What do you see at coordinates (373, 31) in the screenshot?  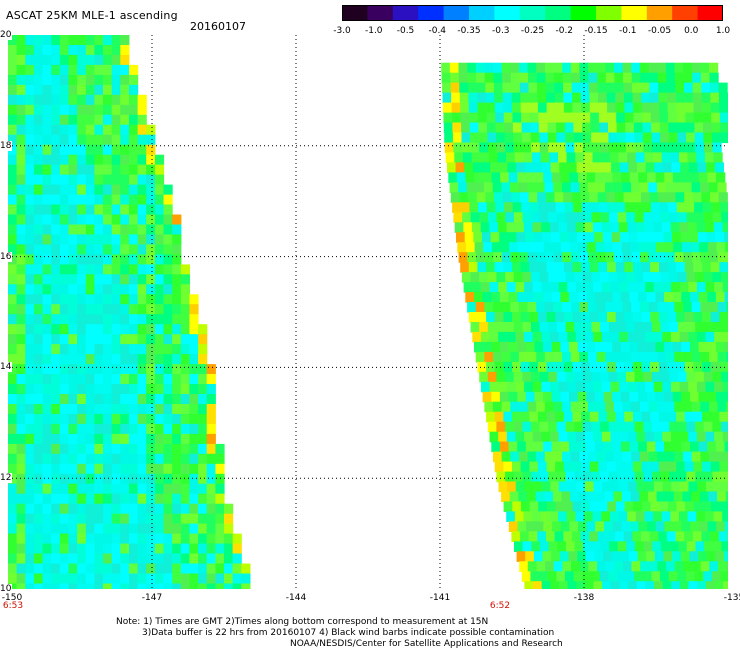 I see `color-scale-tick-label: -1.0` at bounding box center [373, 31].